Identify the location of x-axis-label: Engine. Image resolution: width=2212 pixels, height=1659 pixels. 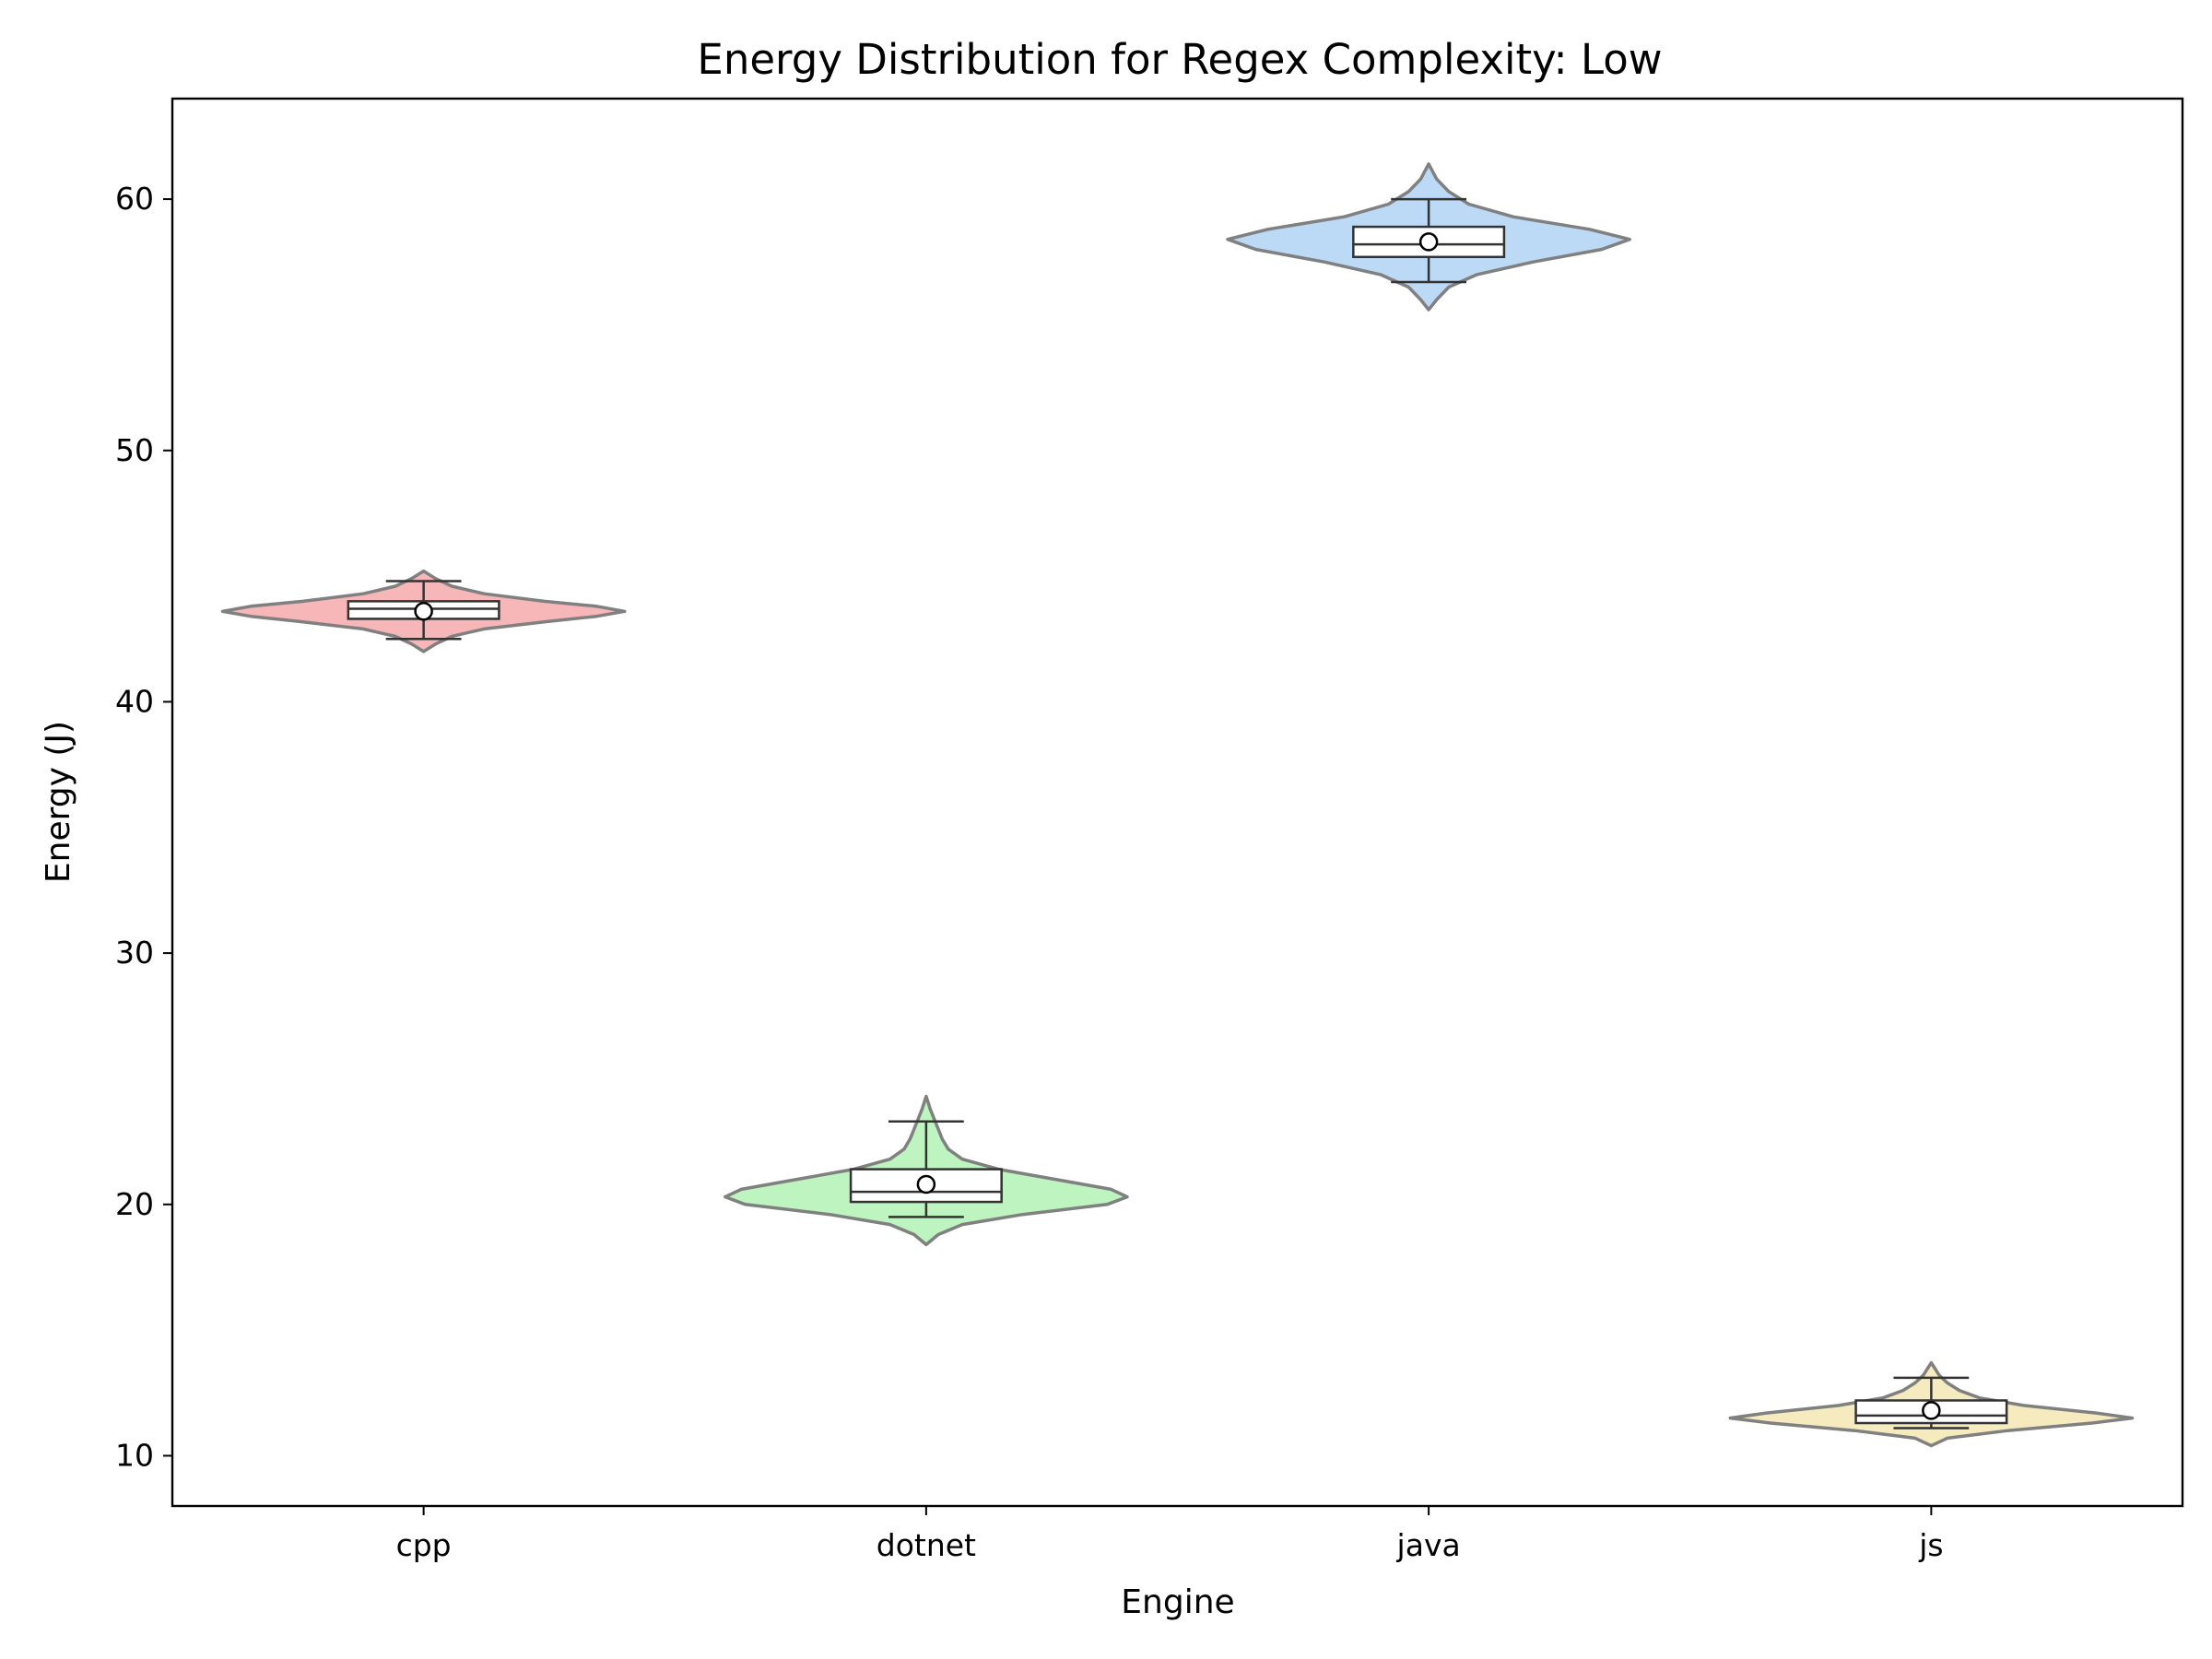
(1177, 1602).